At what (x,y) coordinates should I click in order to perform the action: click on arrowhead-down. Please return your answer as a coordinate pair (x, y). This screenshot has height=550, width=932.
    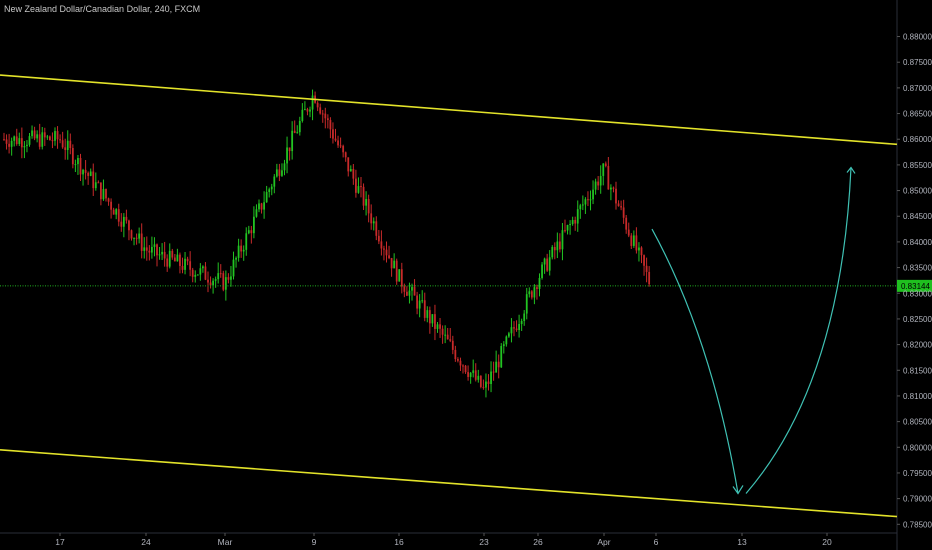
    Looking at the image, I should click on (738, 490).